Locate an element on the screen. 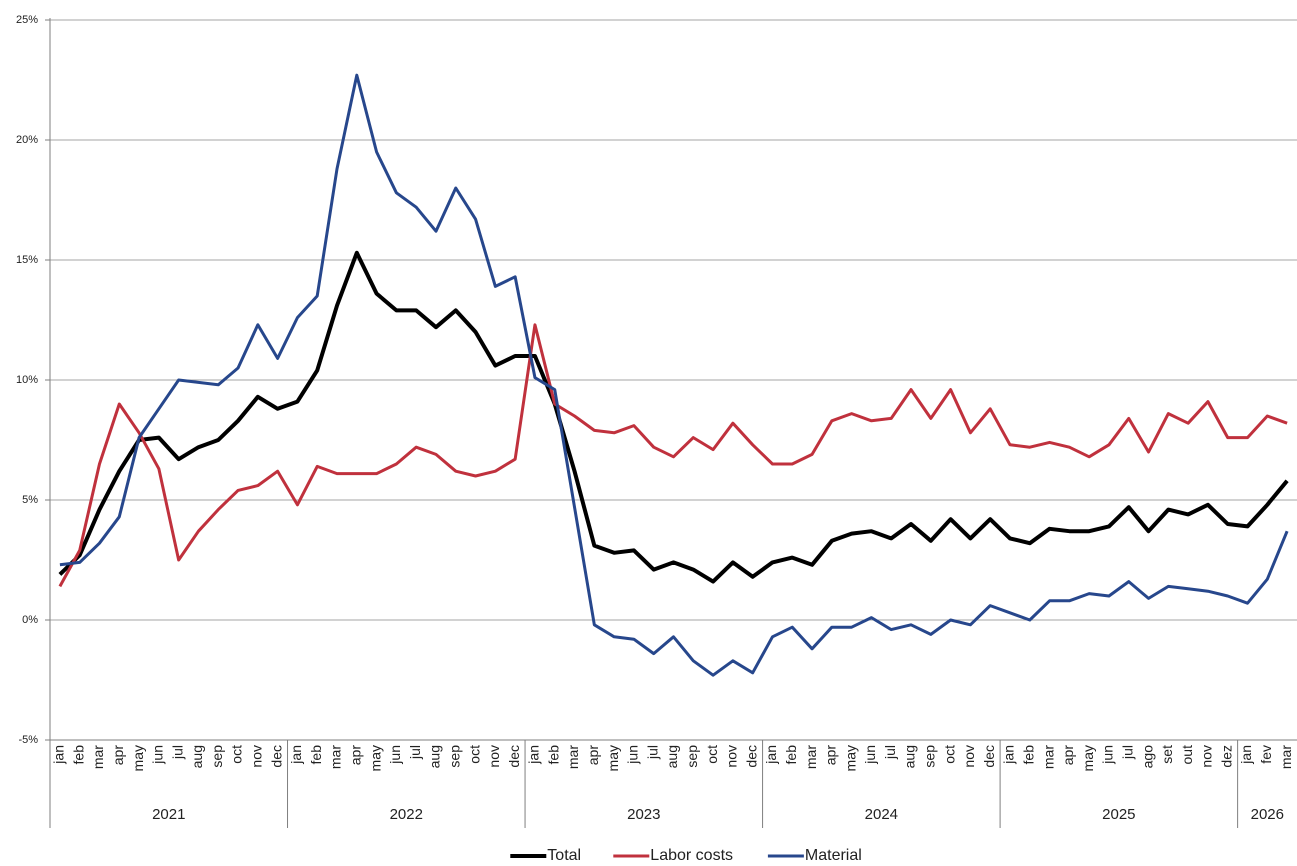  legend-label: Material is located at coordinates (833, 855).